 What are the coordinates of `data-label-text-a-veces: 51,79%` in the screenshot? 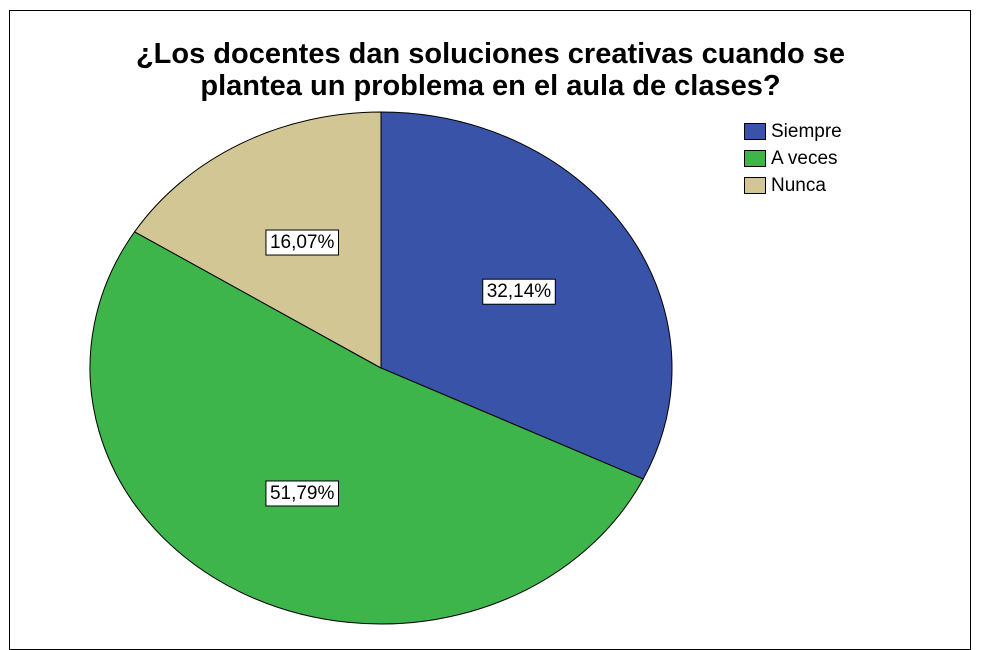 It's located at (302, 493).